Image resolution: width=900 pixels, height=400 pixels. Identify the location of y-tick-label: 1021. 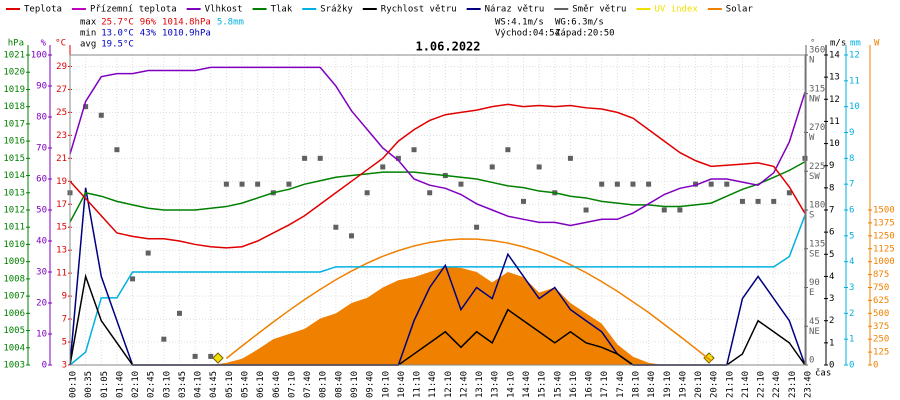
(14, 56).